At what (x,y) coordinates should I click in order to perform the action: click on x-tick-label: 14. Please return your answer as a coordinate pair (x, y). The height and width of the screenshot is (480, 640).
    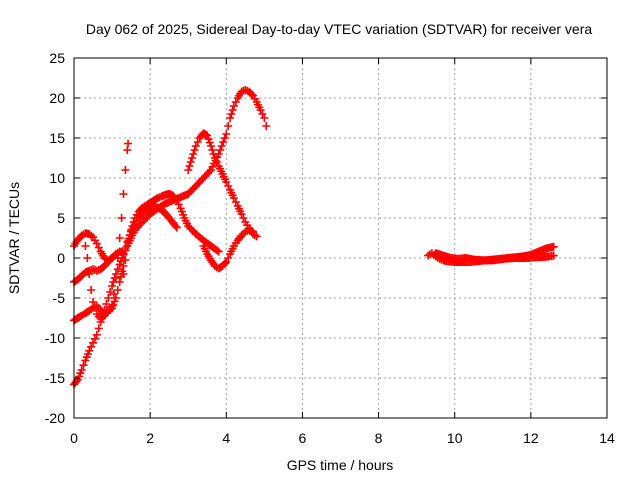
    Looking at the image, I should click on (607, 438).